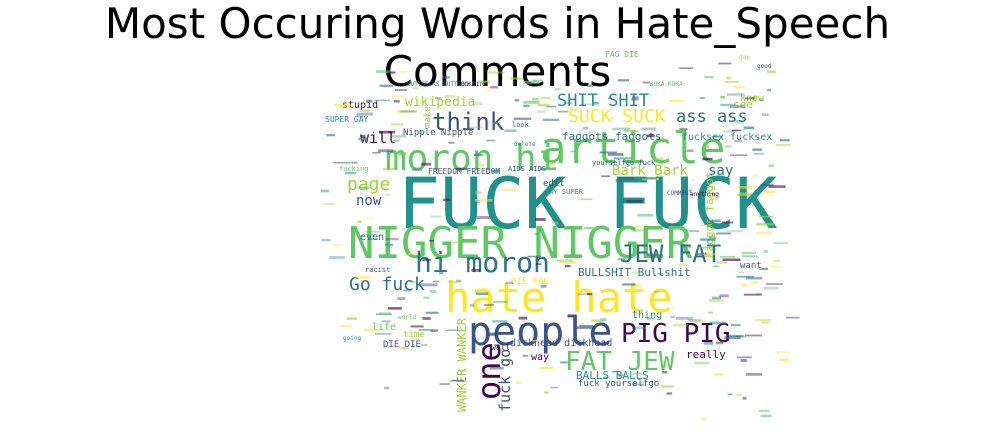 This screenshot has height=442, width=995. Describe the element at coordinates (407, 317) in the screenshot. I see `cloud-word: world` at that location.